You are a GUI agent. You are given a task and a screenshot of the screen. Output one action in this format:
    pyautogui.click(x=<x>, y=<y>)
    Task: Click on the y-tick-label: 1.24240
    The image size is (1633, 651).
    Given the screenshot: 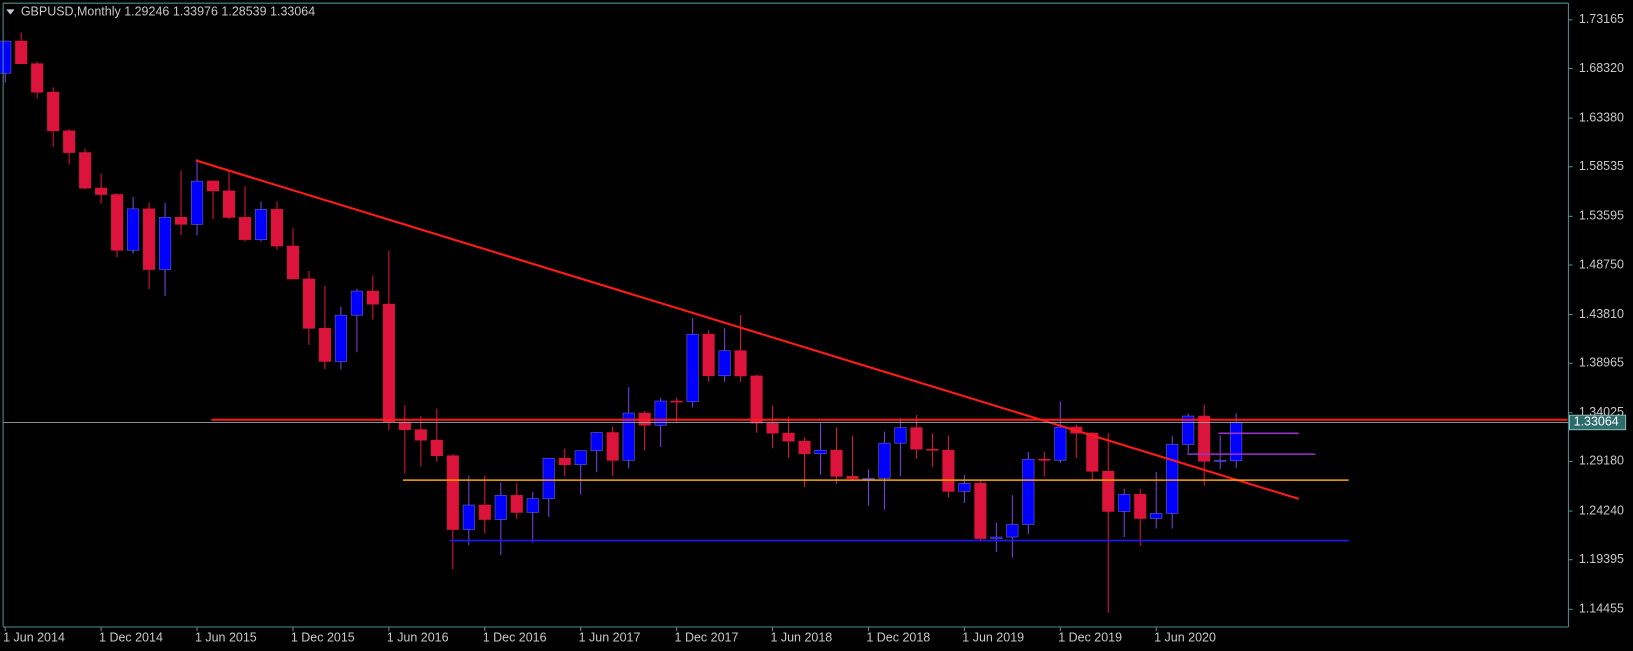 What is the action you would take?
    pyautogui.click(x=1601, y=510)
    